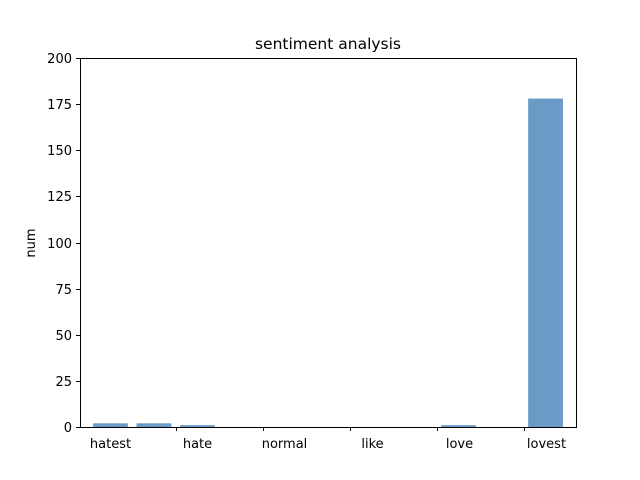 This screenshot has width=640, height=480. I want to click on y-tick-label-150: 150, so click(59, 151).